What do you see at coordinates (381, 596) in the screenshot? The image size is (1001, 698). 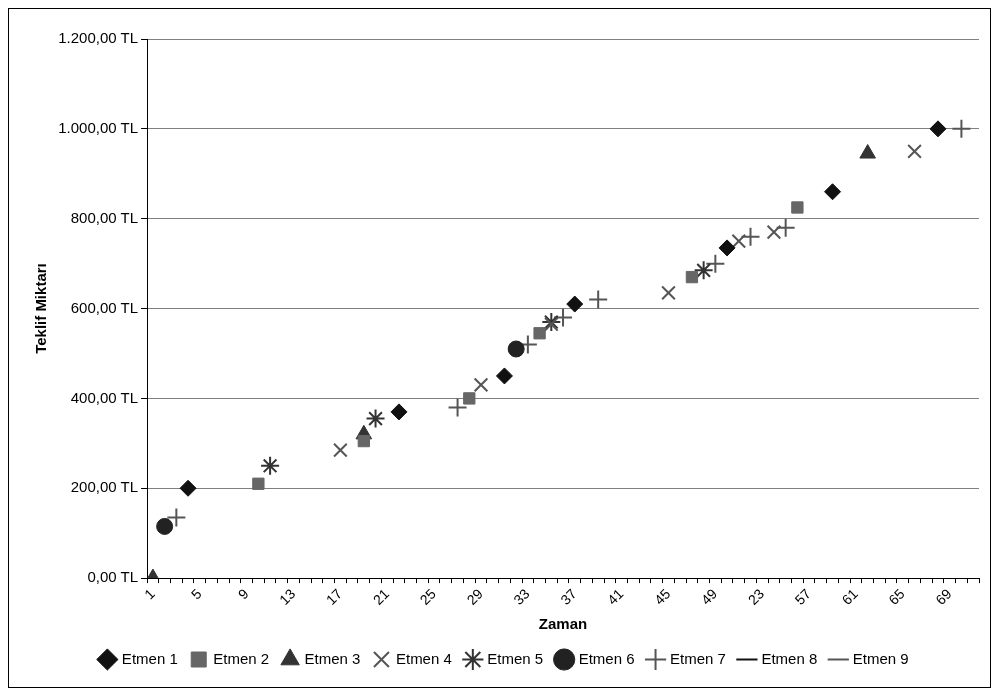 I see `x-tick-label: 21` at bounding box center [381, 596].